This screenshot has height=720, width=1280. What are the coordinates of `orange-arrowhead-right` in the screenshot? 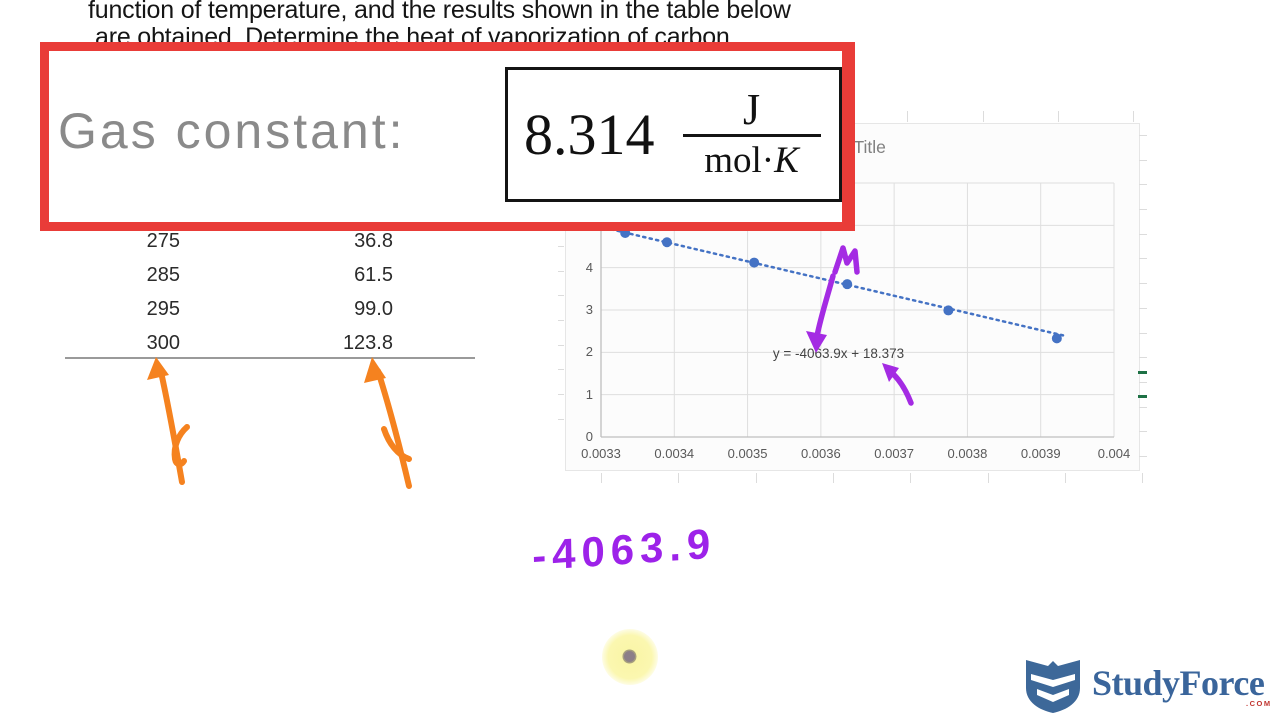 It's located at (375, 370).